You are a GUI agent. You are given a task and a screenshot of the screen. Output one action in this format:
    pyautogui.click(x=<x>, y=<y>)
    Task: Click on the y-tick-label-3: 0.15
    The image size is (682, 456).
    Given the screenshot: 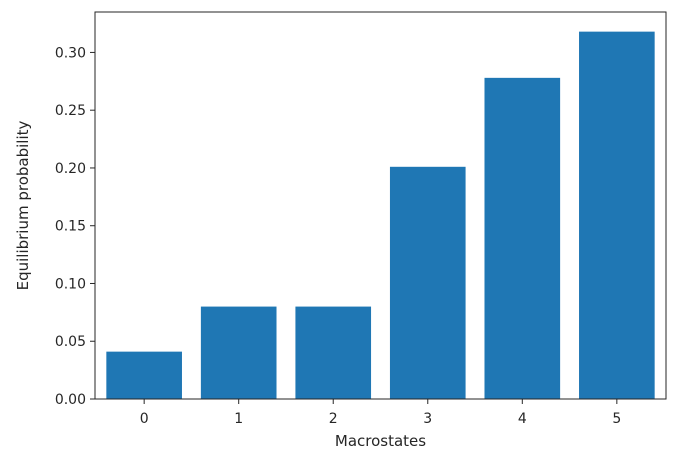 What is the action you would take?
    pyautogui.click(x=70, y=227)
    